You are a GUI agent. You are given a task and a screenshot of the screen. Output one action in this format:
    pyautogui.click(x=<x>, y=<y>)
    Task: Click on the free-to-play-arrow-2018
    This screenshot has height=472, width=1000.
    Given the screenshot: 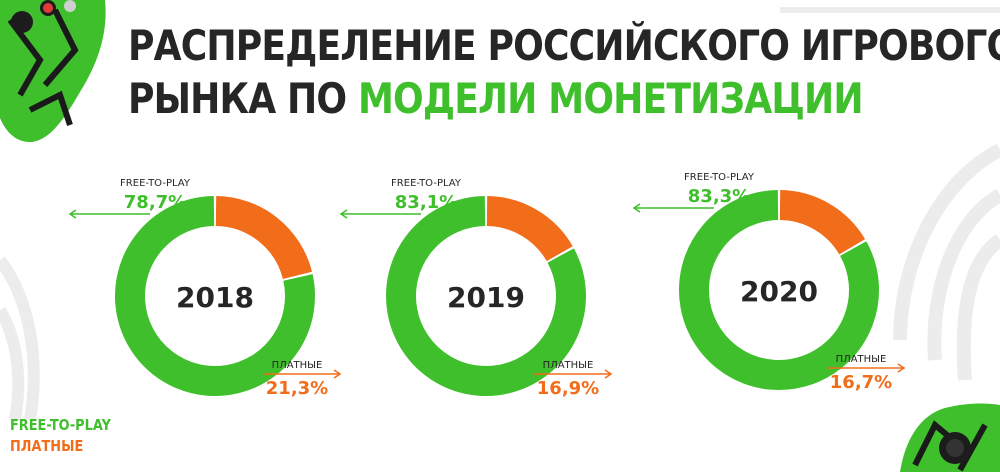 What is the action you would take?
    pyautogui.click(x=109, y=214)
    